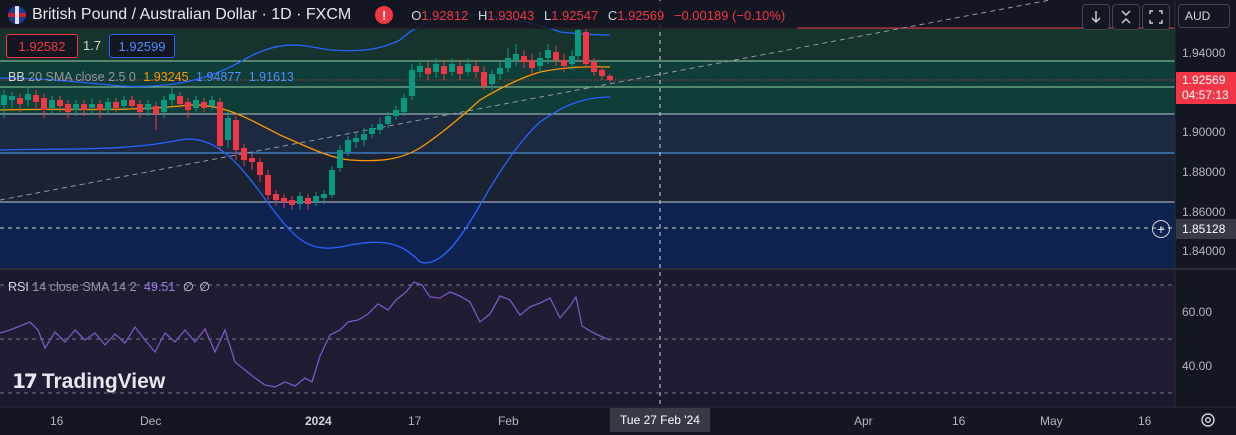  I want to click on bb-lower-value: 1.91613, so click(271, 77).